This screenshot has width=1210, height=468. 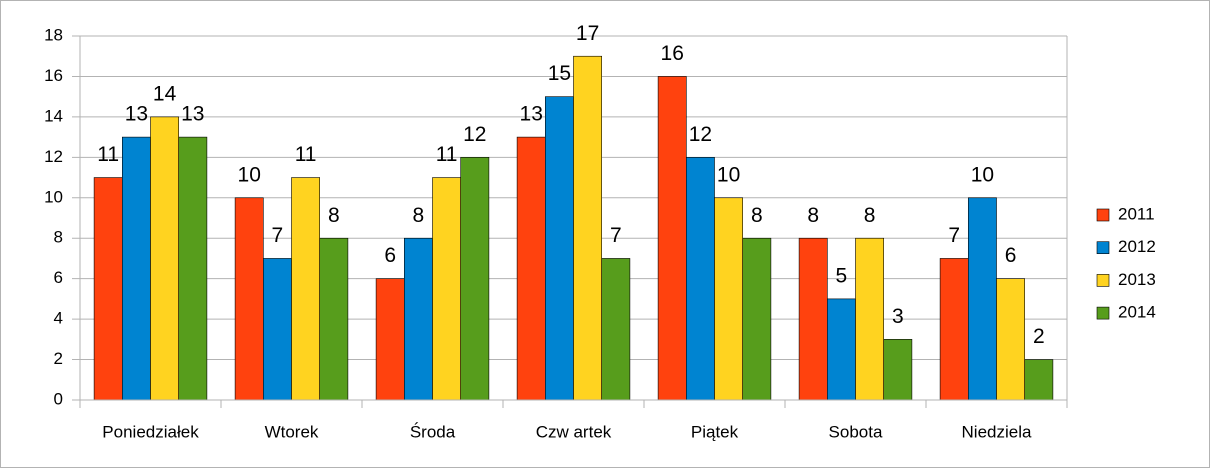 What do you see at coordinates (58, 277) in the screenshot?
I see `y-tick-label: 6` at bounding box center [58, 277].